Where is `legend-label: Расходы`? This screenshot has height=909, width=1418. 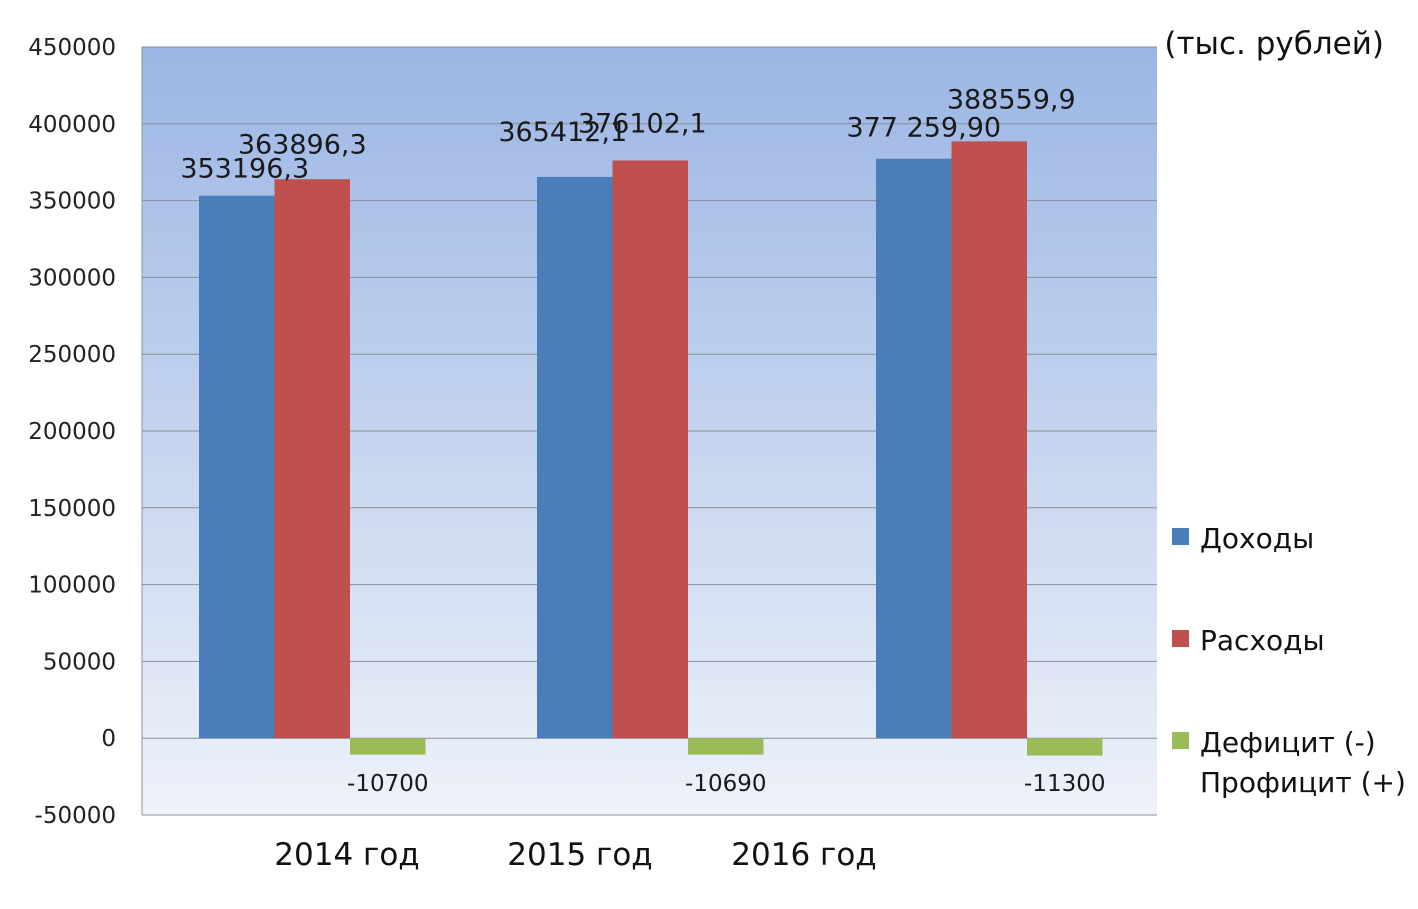 legend-label: Расходы is located at coordinates (1262, 640).